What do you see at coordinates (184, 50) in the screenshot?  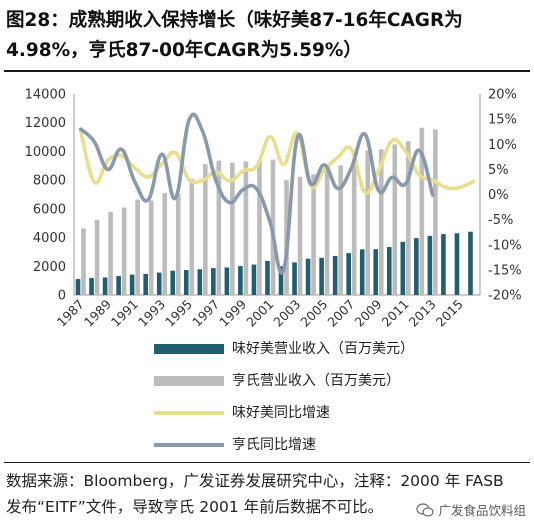 I see `figure-title-line2: 4.98%，亨氏87-00年CAGR为5.59%）` at bounding box center [184, 50].